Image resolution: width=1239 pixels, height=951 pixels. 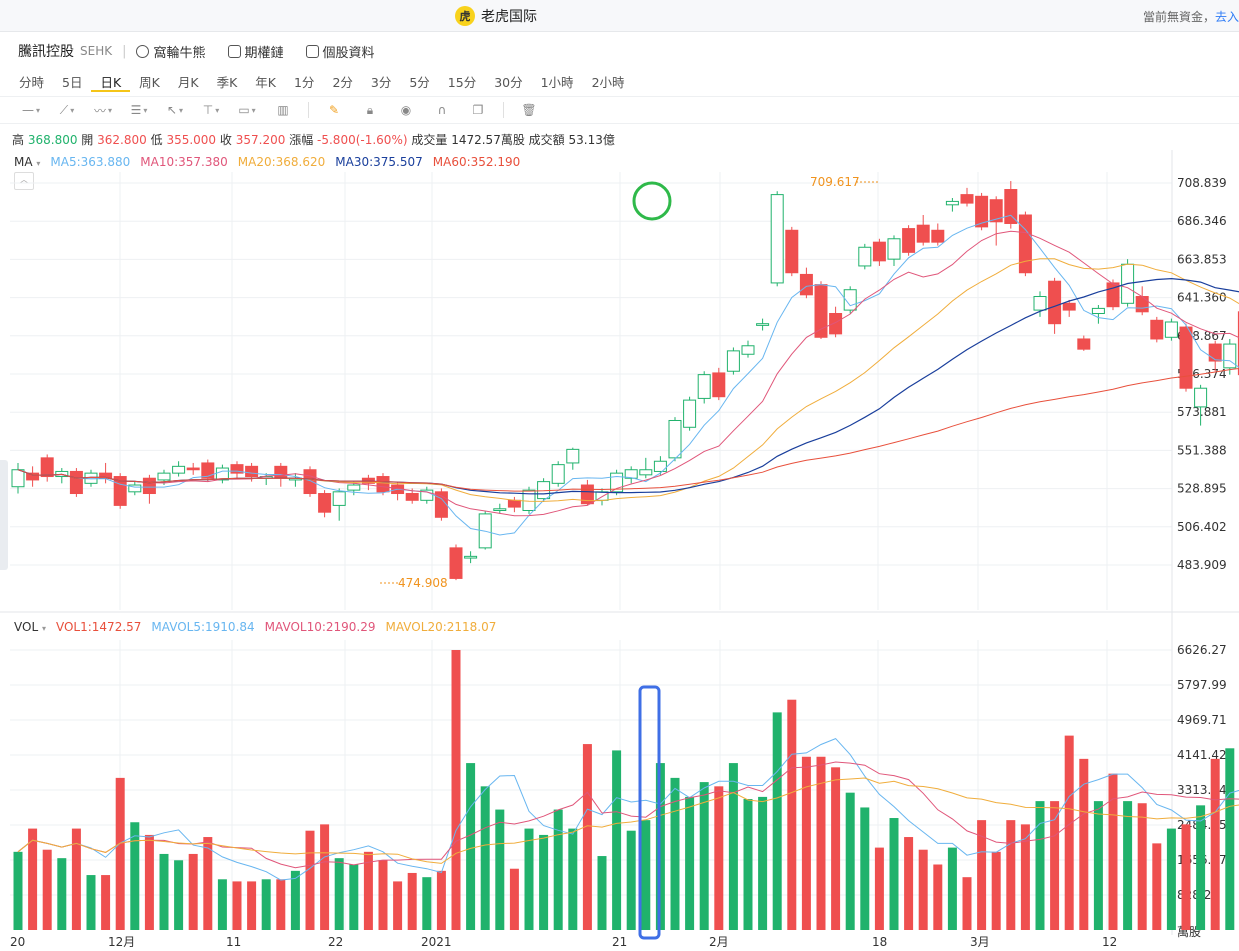 I want to click on tiger-logo-icon: 虎, so click(x=465, y=16).